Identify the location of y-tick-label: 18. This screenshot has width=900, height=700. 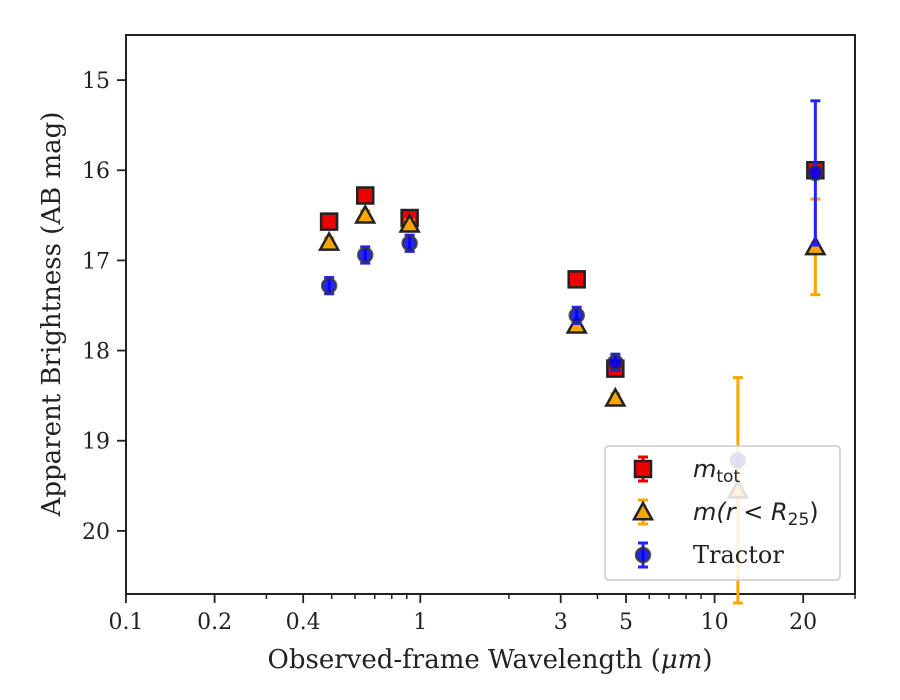
(96, 352).